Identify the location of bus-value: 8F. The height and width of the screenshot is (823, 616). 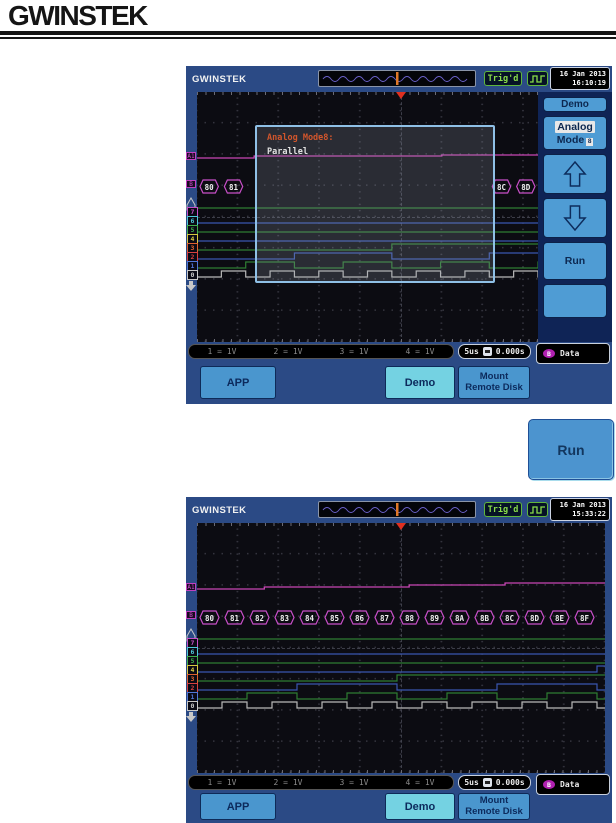
(585, 618).